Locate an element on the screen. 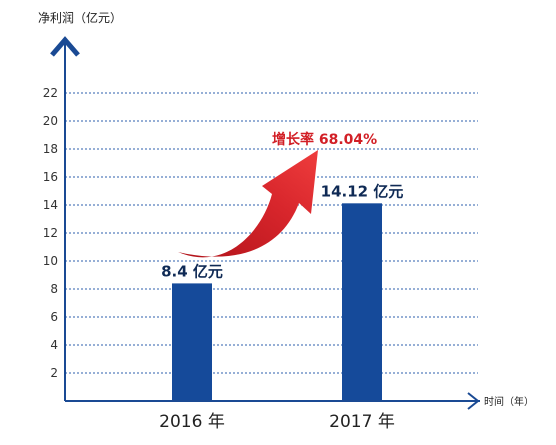  y-tick-label: 22 is located at coordinates (50, 93).